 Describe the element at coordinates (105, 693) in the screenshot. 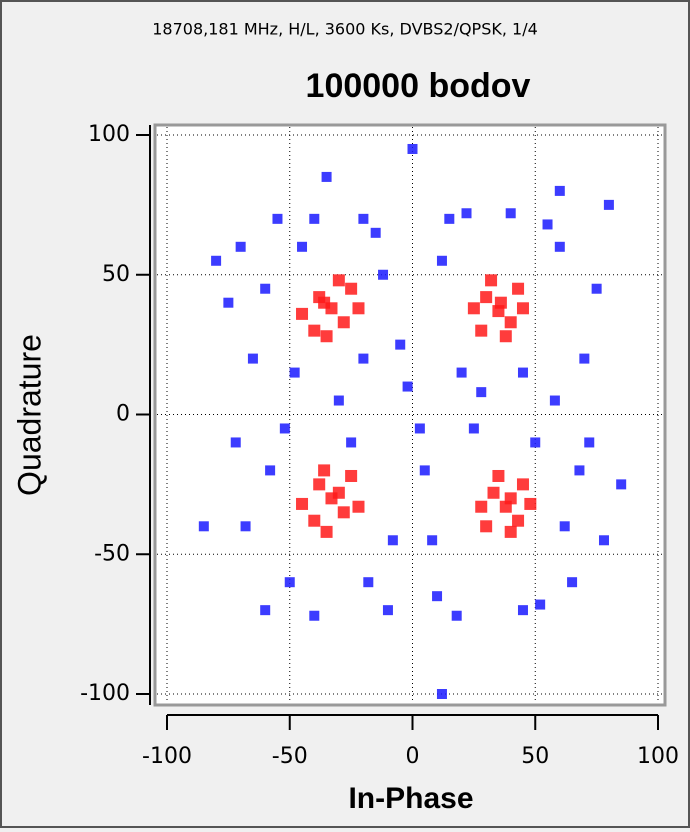

I see `y-tick-label: -100` at that location.